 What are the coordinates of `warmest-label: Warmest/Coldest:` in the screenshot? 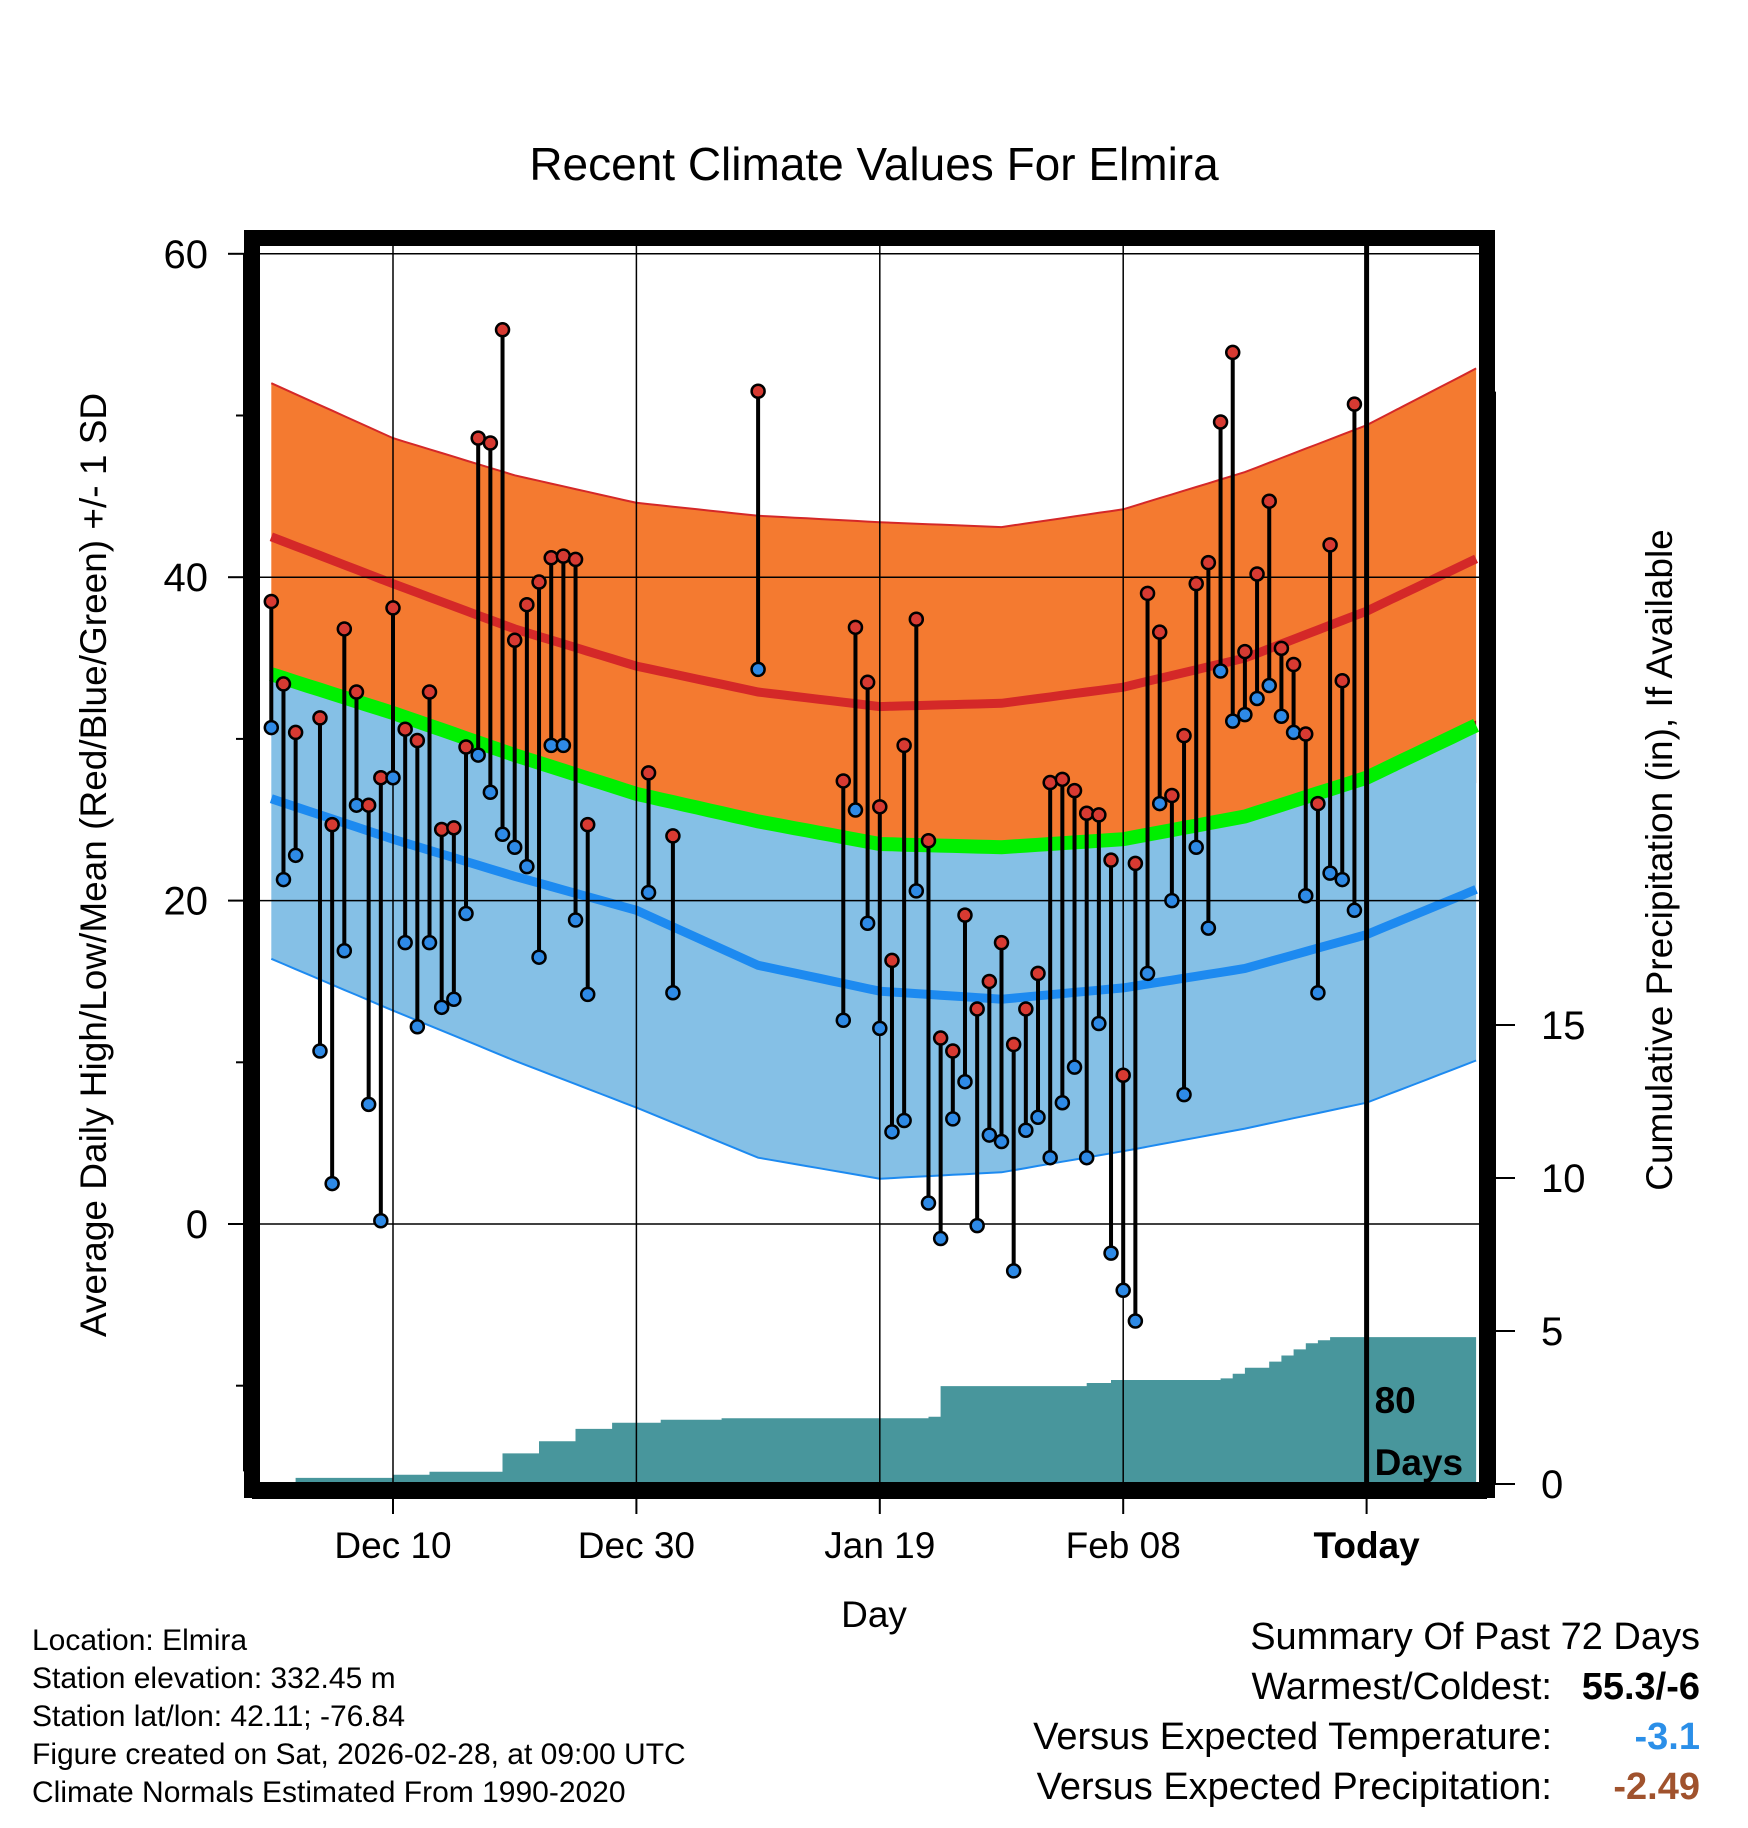 It's located at (1401, 1687).